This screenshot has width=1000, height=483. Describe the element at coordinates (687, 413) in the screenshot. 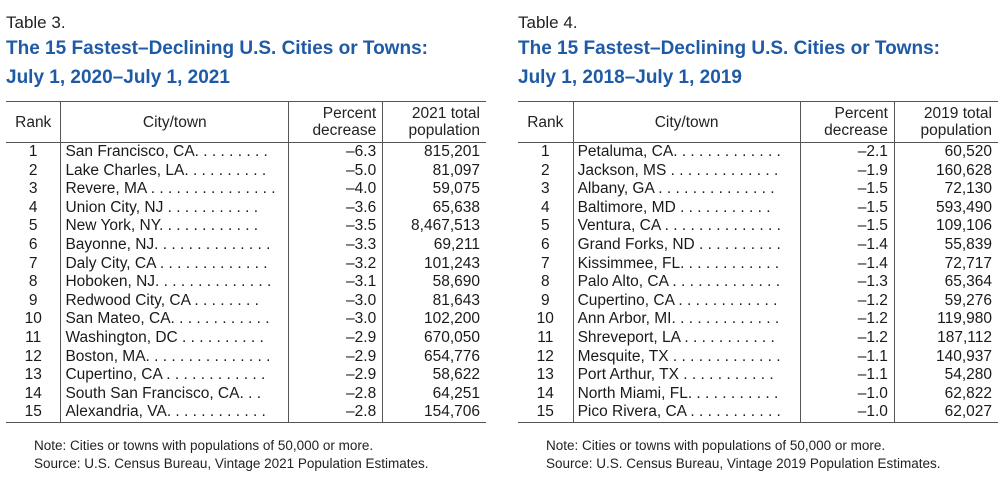

I see `city-cell: Pico Rivera, CA . . . . . . . . . . .` at that location.